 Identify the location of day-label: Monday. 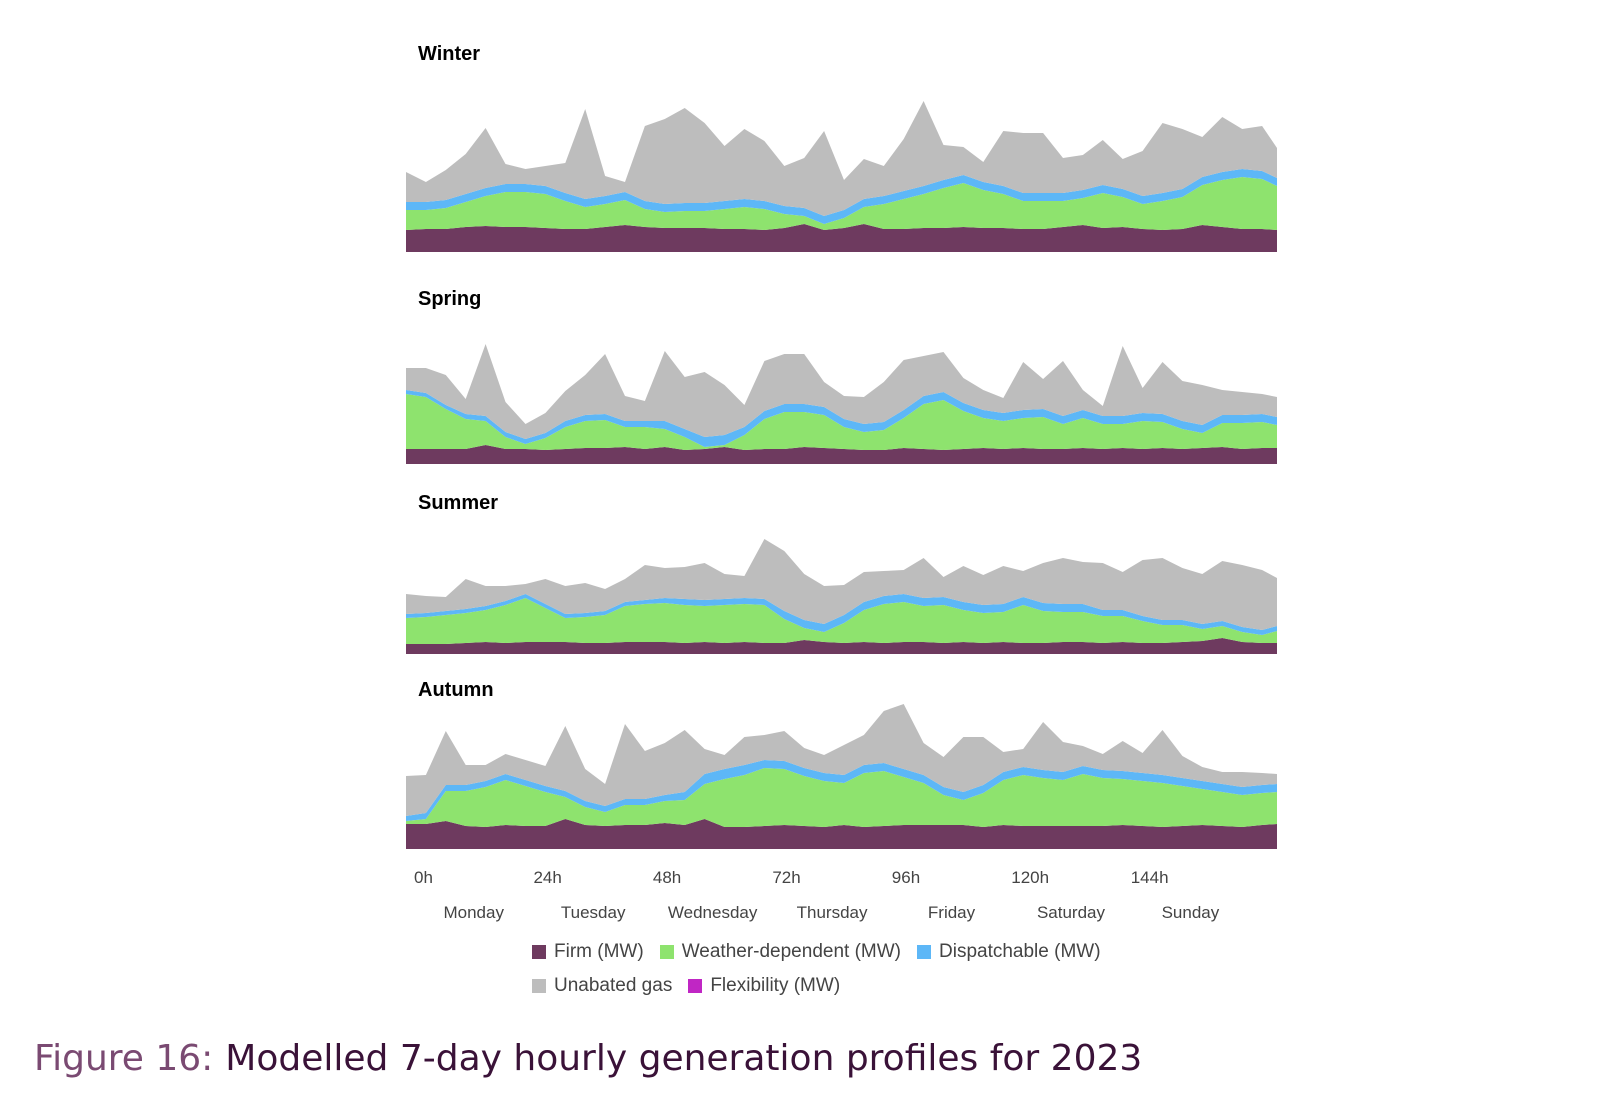
(473, 912).